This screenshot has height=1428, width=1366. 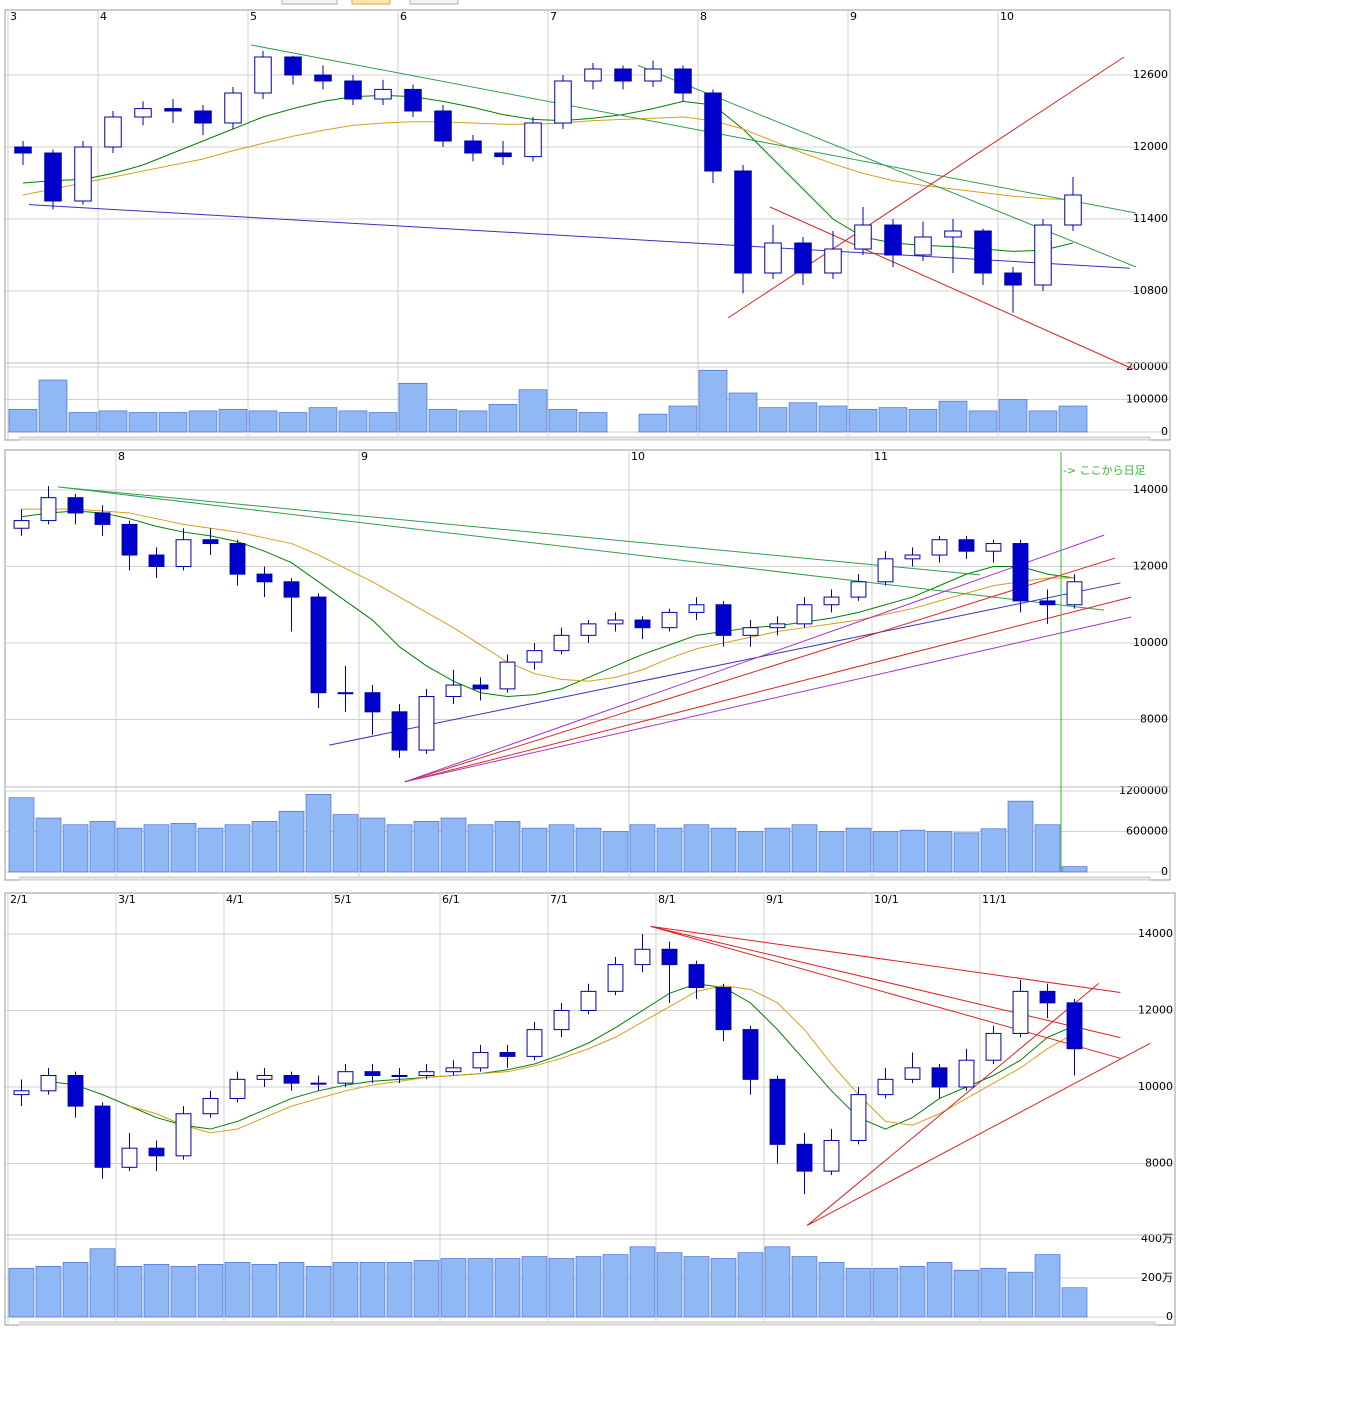 I want to click on x-tick-label: 3/1, so click(x=127, y=899).